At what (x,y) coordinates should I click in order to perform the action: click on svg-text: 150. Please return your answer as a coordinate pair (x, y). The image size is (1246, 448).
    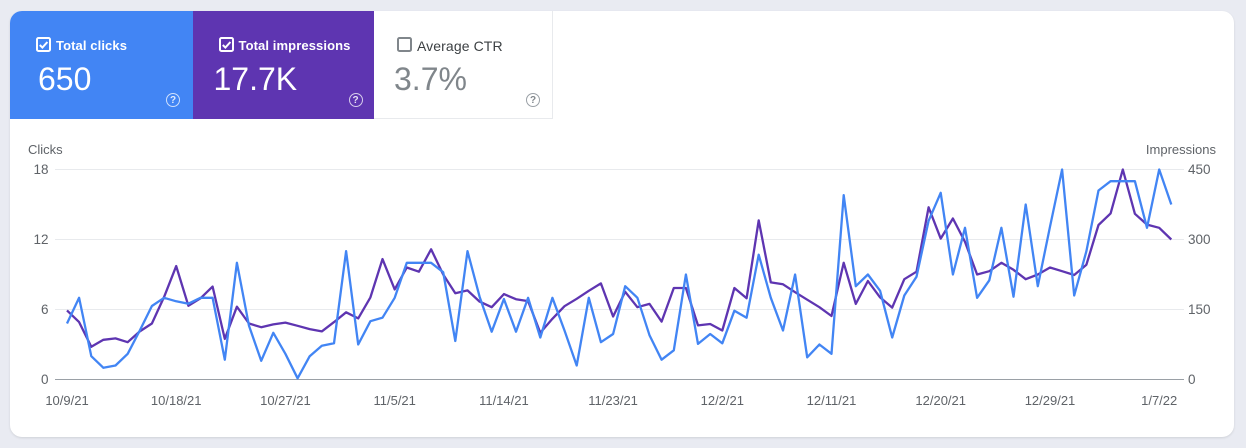
    Looking at the image, I should click on (1199, 309).